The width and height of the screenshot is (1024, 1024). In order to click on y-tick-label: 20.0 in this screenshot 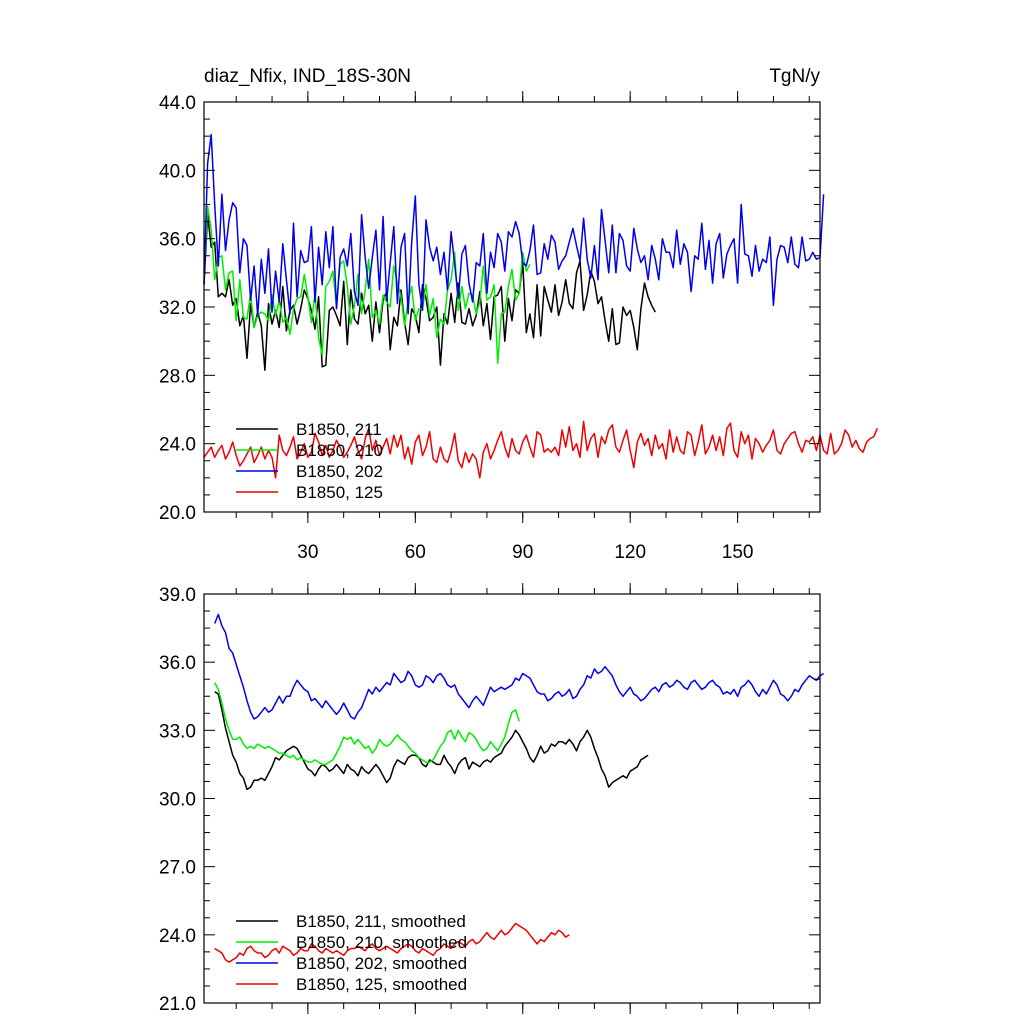, I will do `click(177, 513)`.